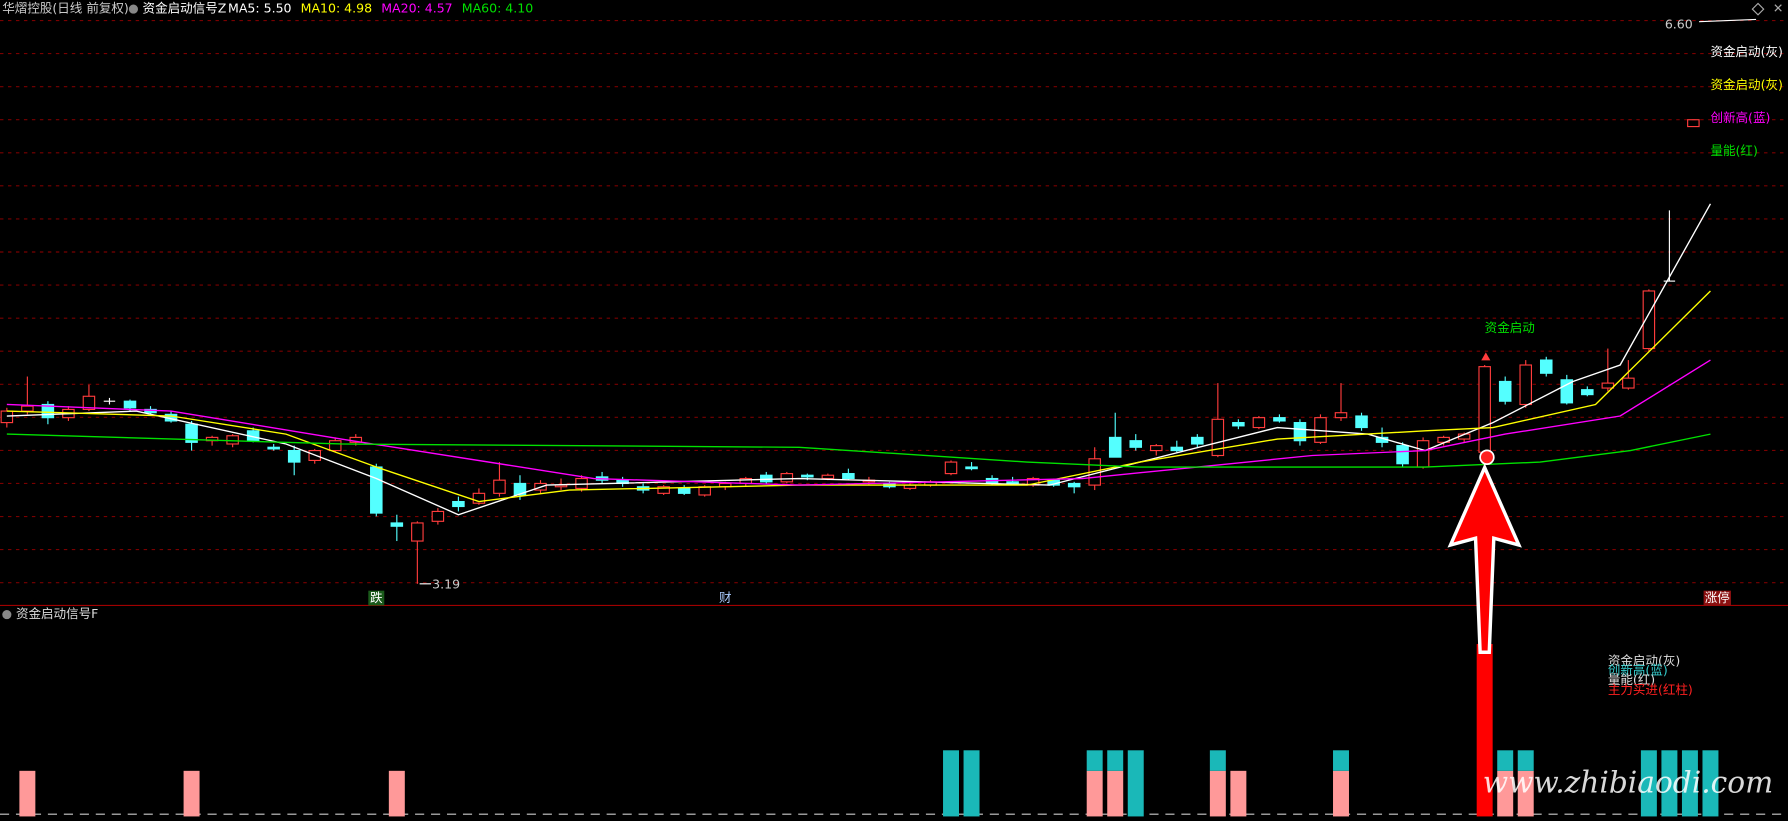  What do you see at coordinates (1484, 558) in the screenshot?
I see `big-arrow` at bounding box center [1484, 558].